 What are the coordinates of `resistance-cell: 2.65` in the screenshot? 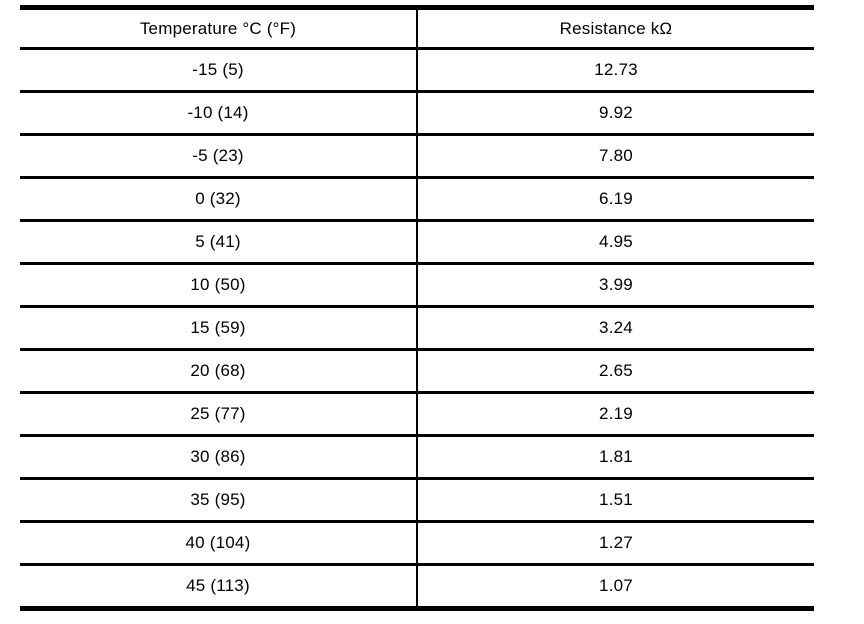 It's located at (615, 371).